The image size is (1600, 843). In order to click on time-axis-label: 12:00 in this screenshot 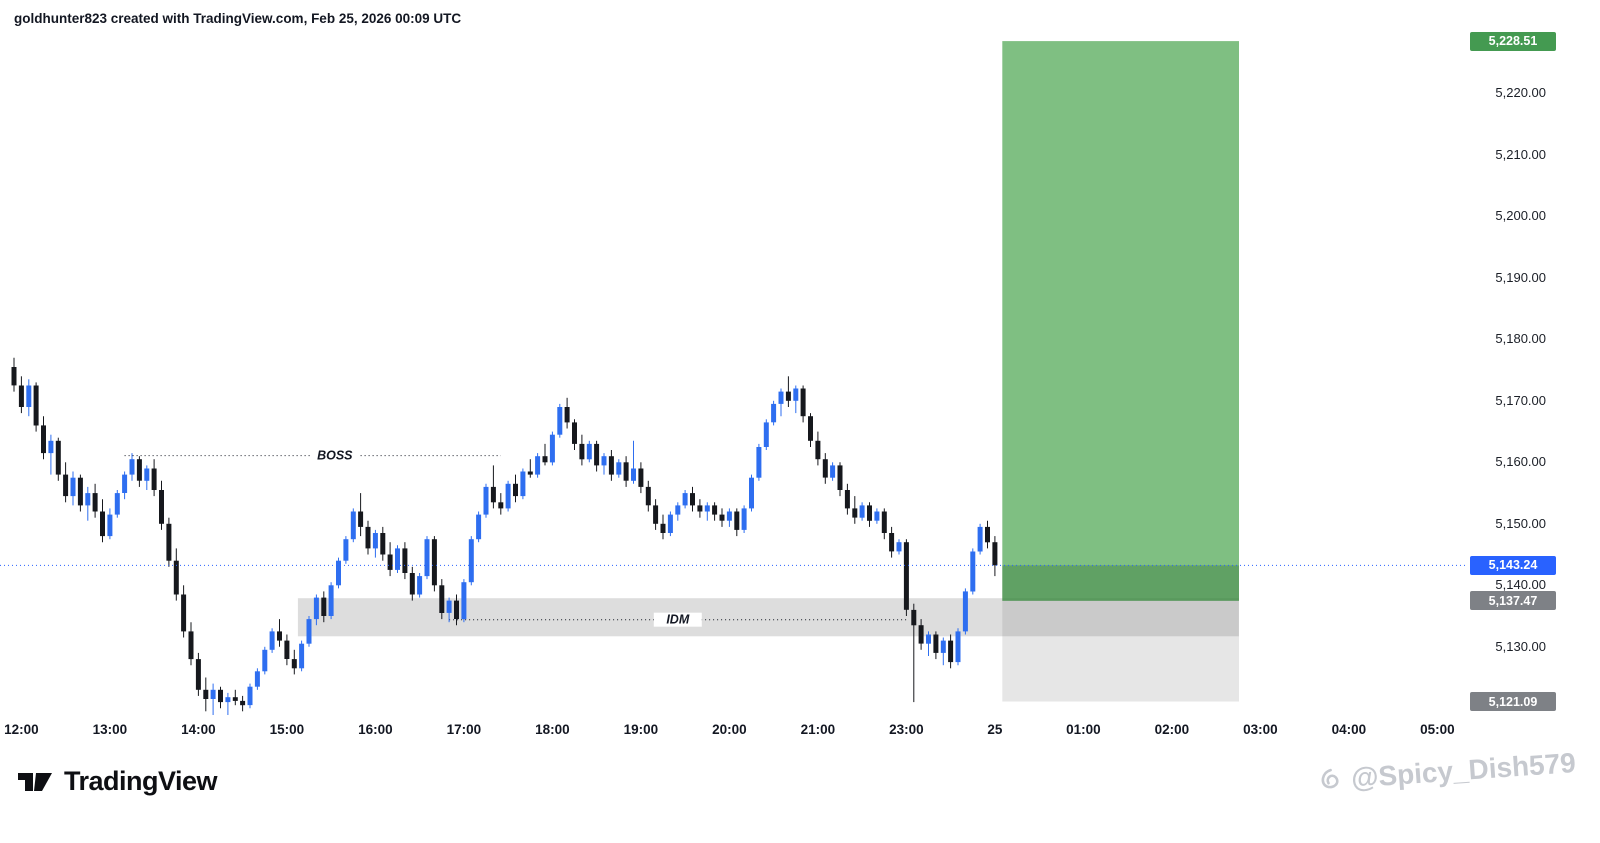, I will do `click(21, 729)`.